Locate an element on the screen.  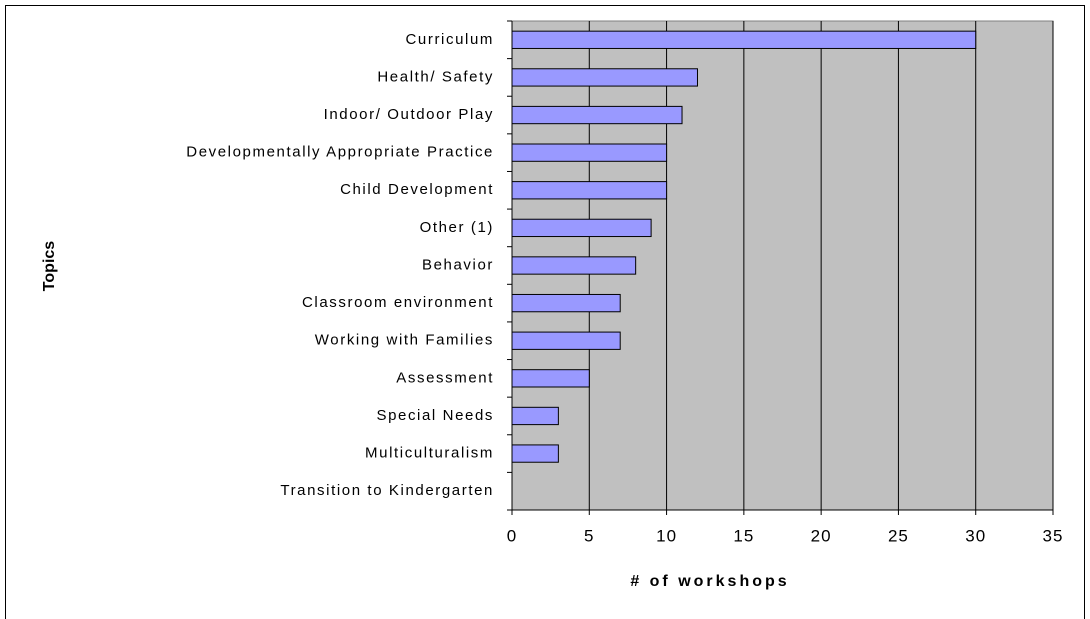
x-tick-label: 20 is located at coordinates (821, 535).